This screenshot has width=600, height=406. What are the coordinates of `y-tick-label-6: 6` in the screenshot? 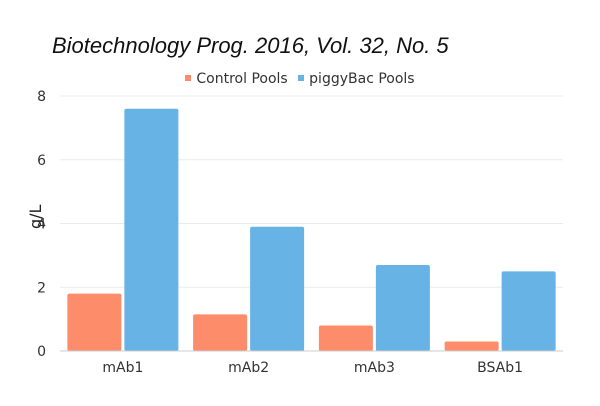 It's located at (41, 161).